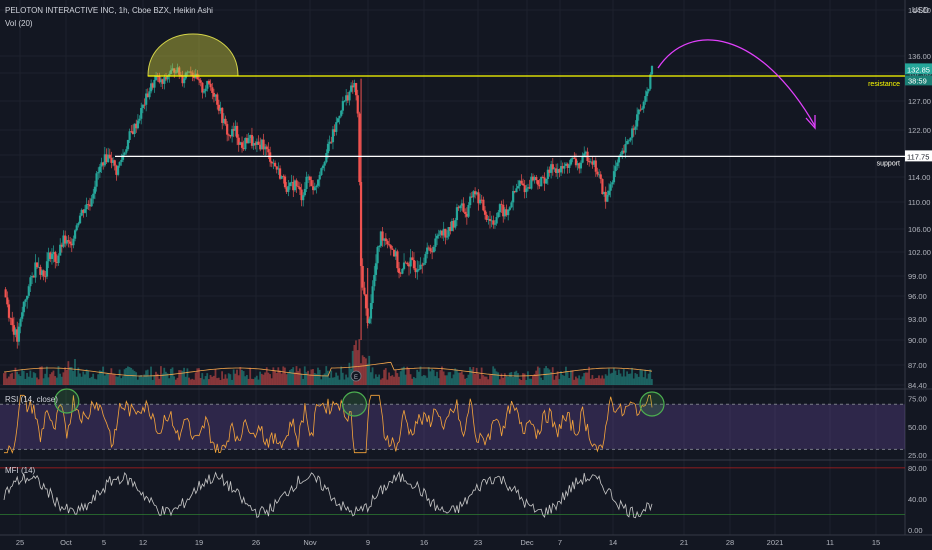 The width and height of the screenshot is (932, 550). I want to click on mfi-label: MFI (14), so click(20, 470).